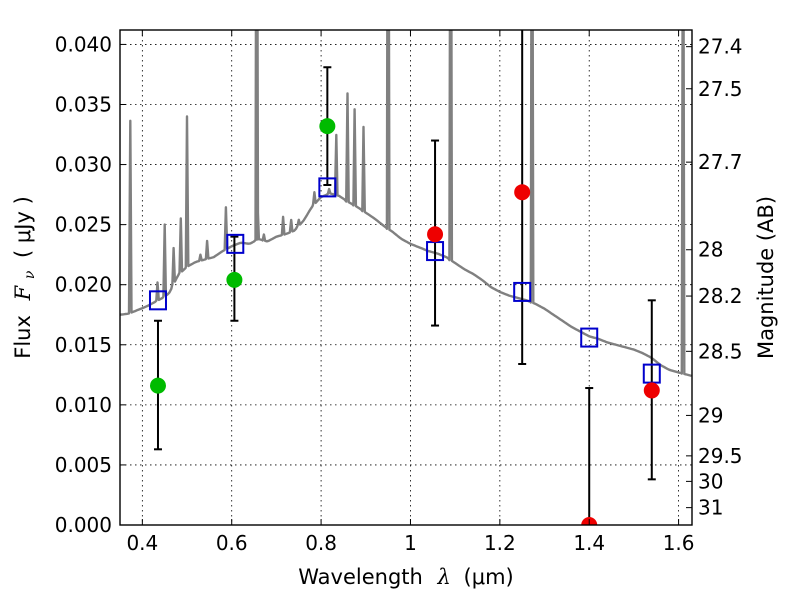 This screenshot has width=800, height=600. What do you see at coordinates (500, 543) in the screenshot?
I see `x-tick-label: 1.2` at bounding box center [500, 543].